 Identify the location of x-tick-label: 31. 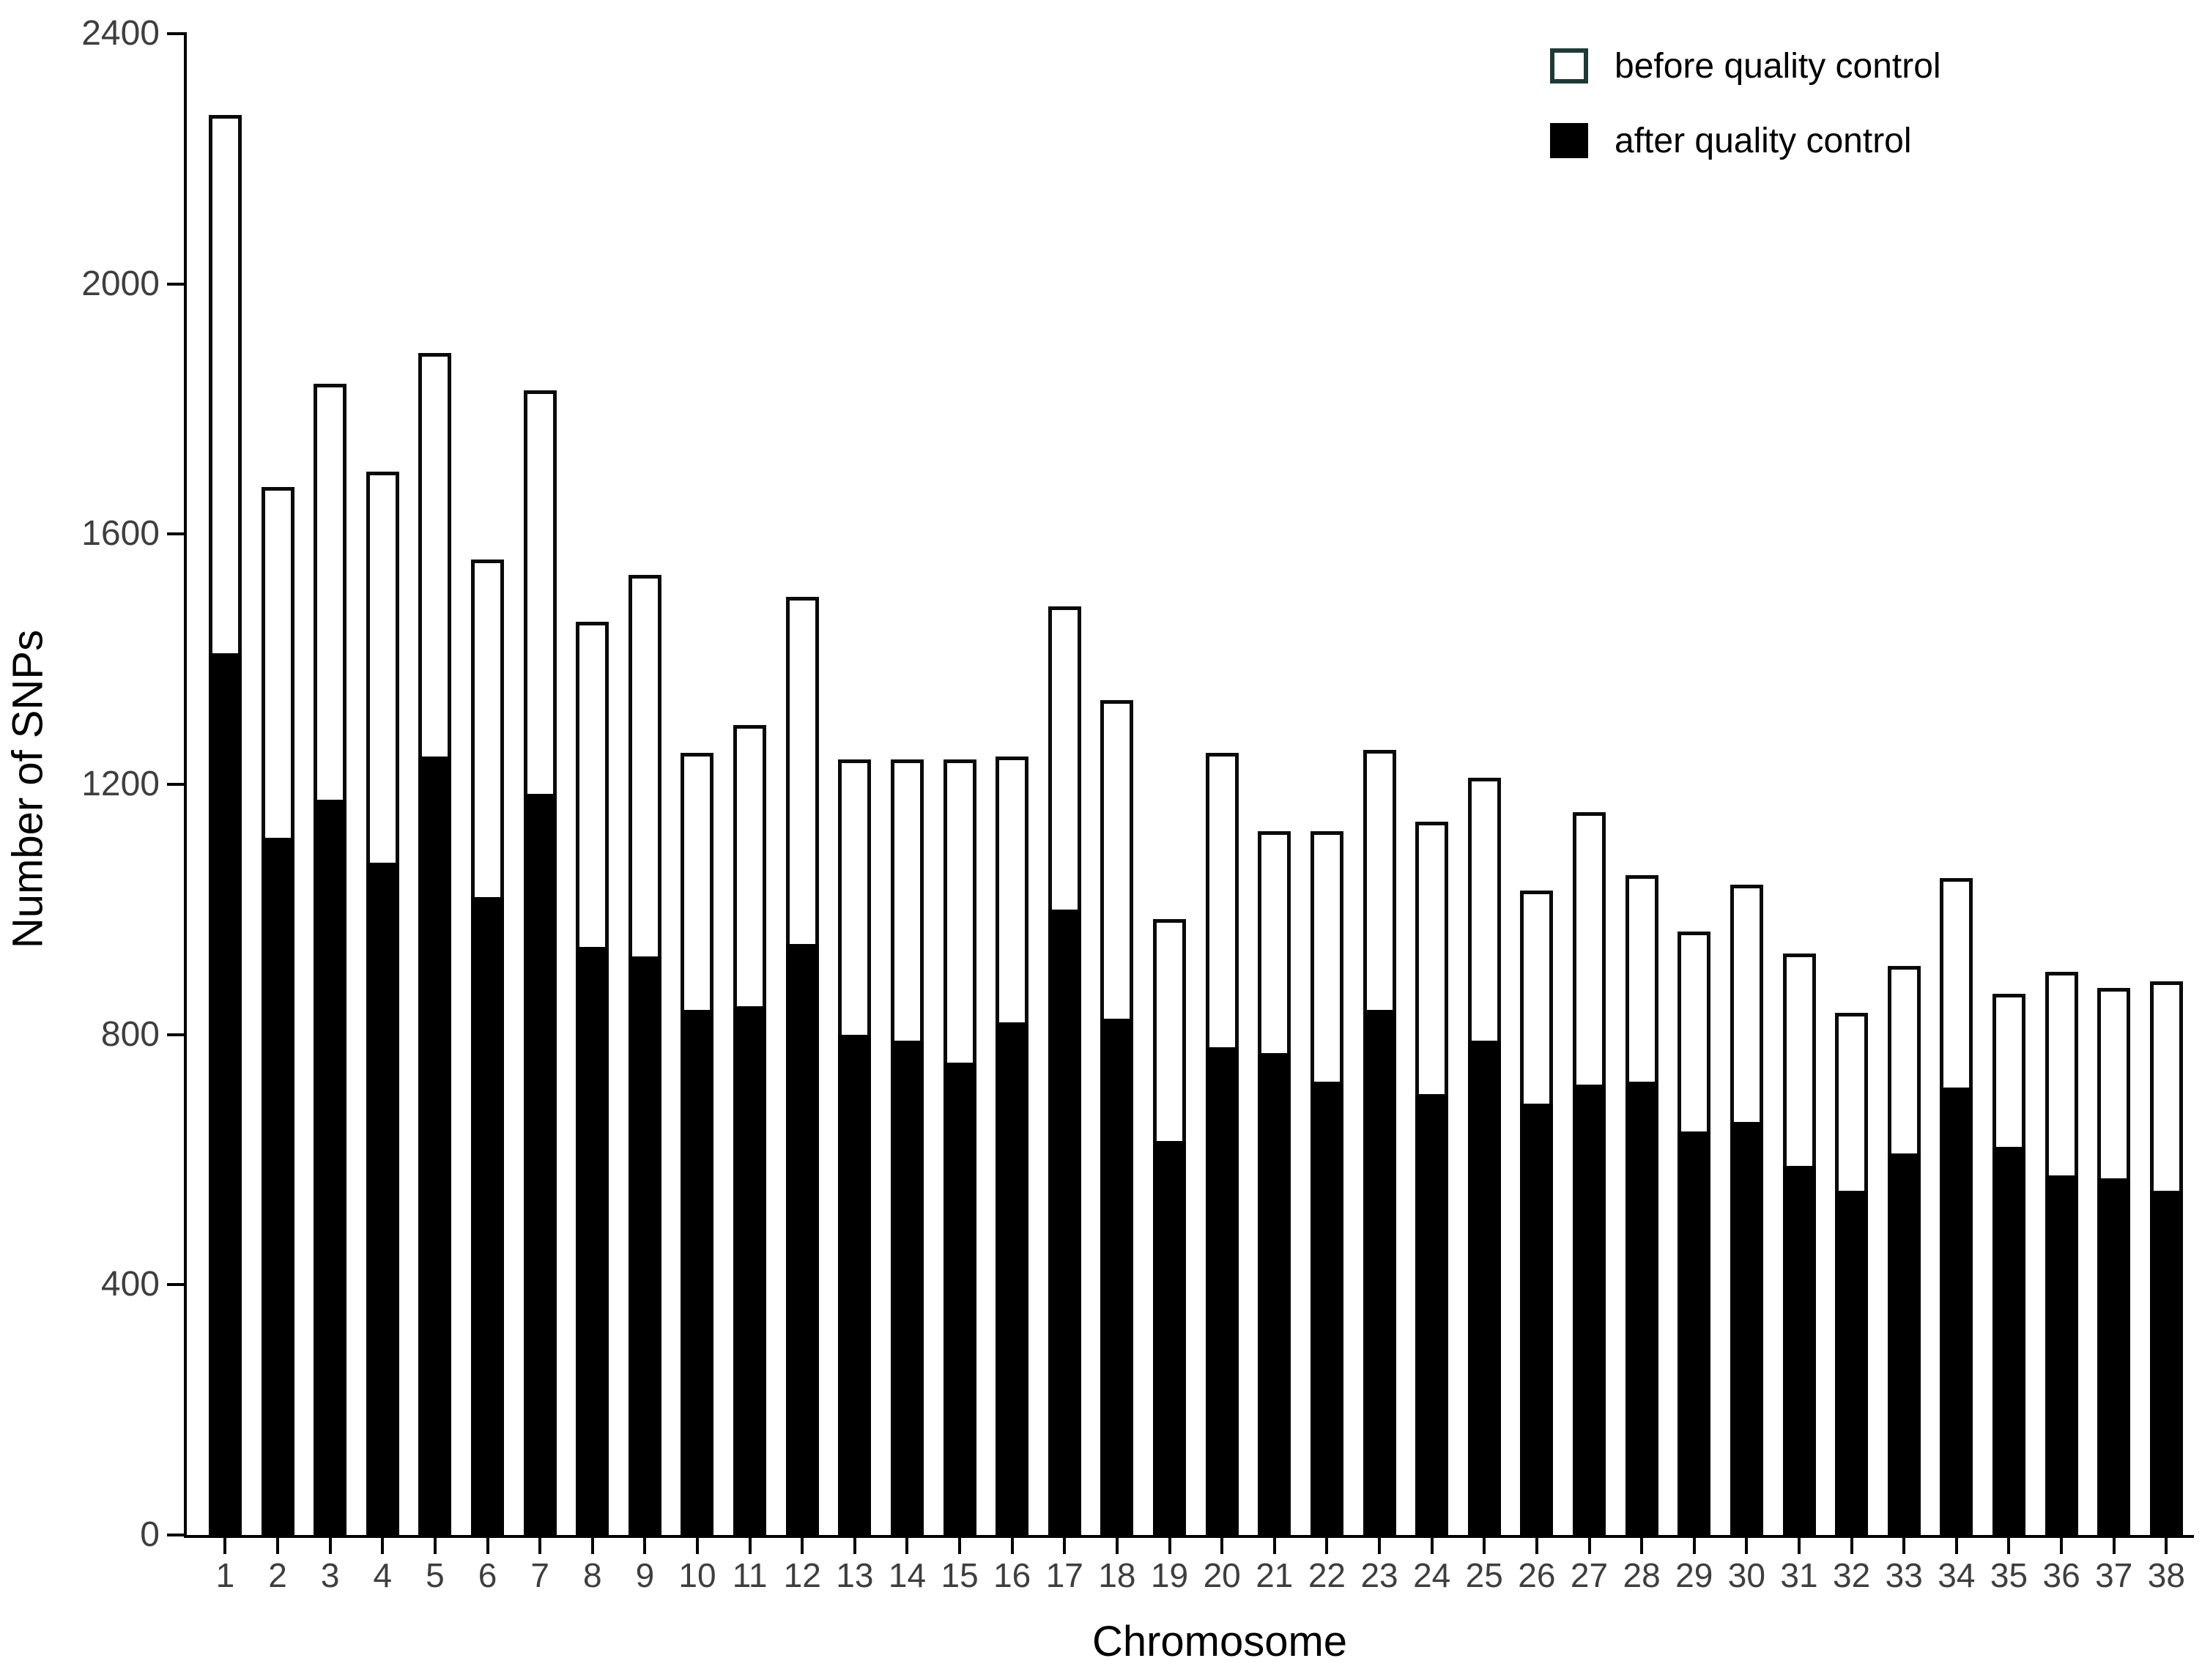
(1799, 1575).